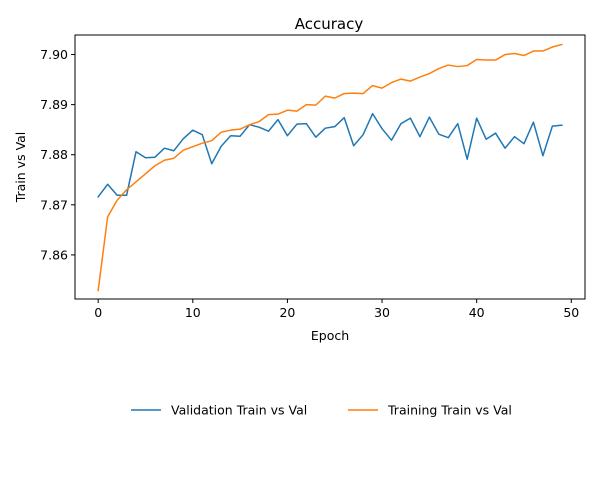 This screenshot has height=500, width=600. I want to click on y-tick-label: 7.90, so click(54, 54).